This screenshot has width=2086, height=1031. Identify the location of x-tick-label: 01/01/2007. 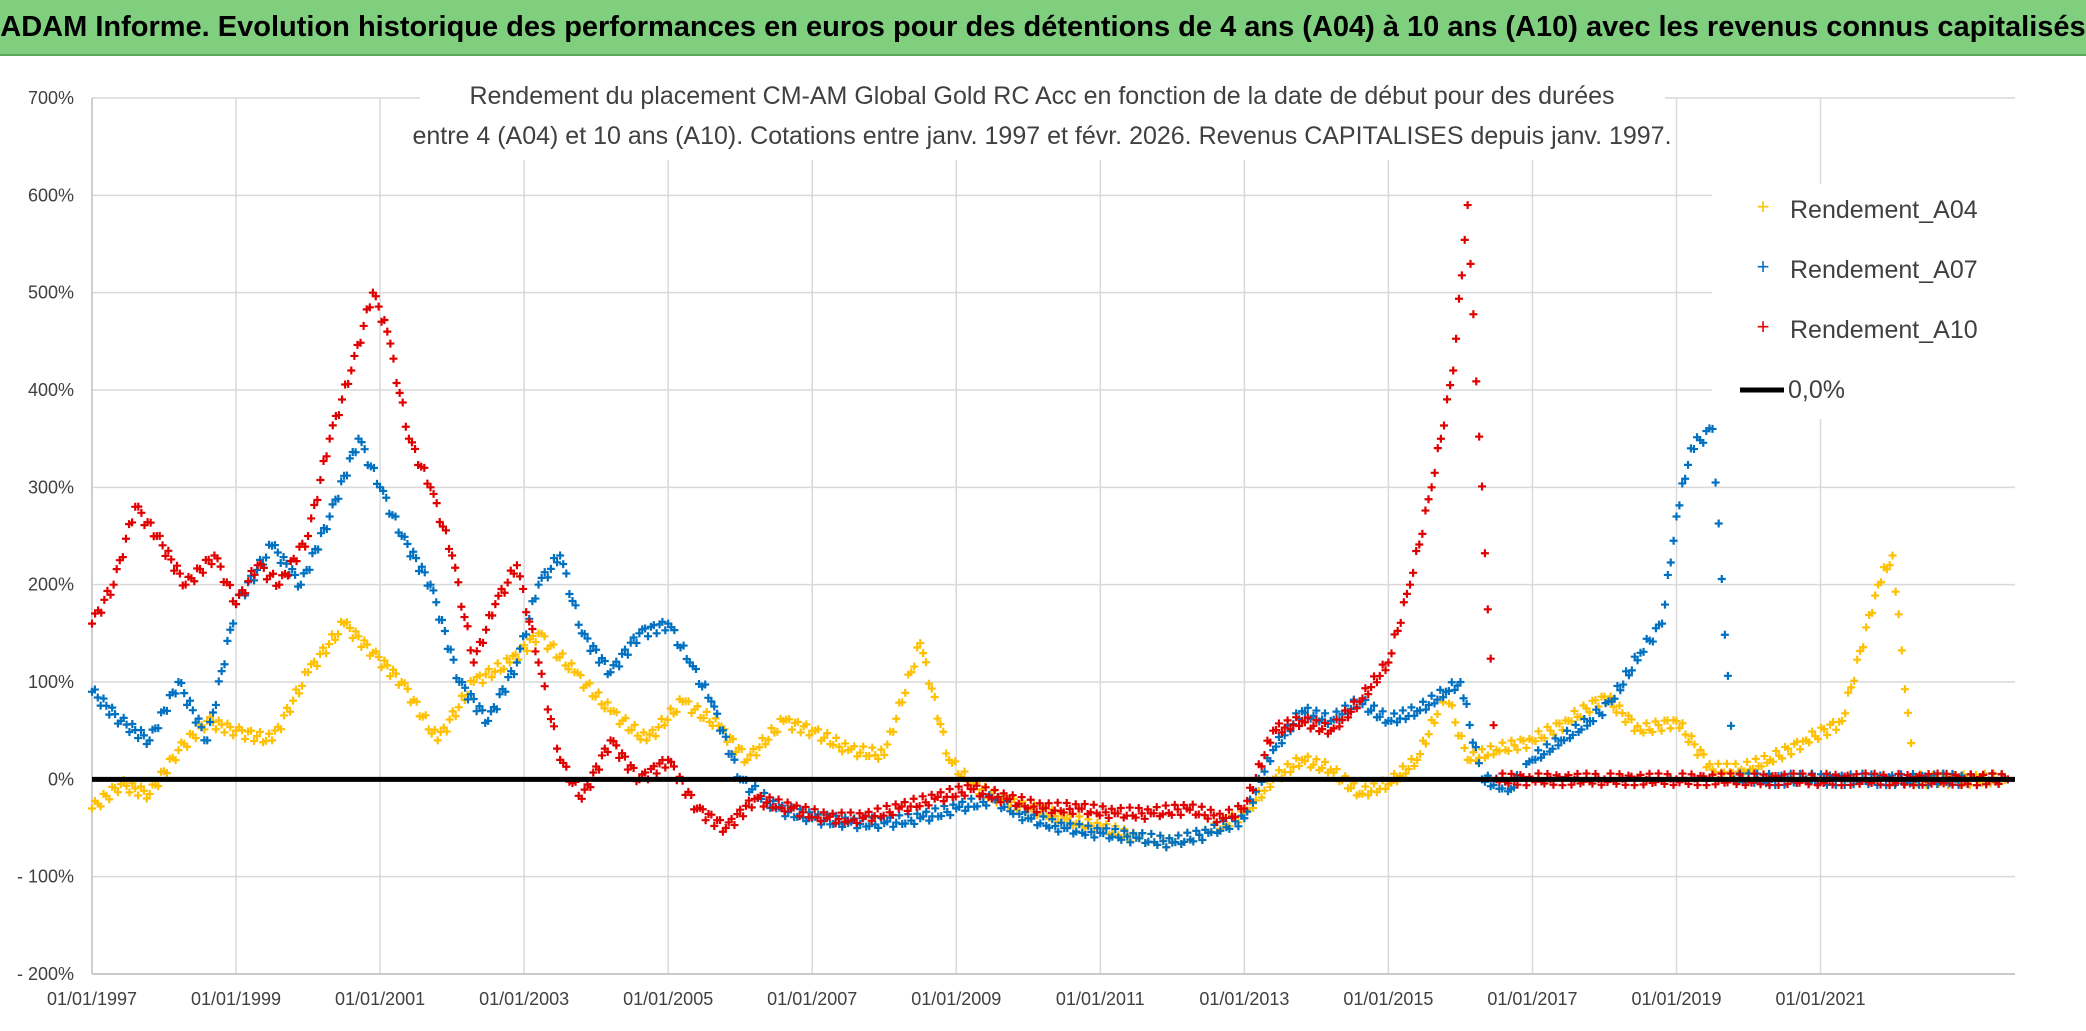
(812, 999).